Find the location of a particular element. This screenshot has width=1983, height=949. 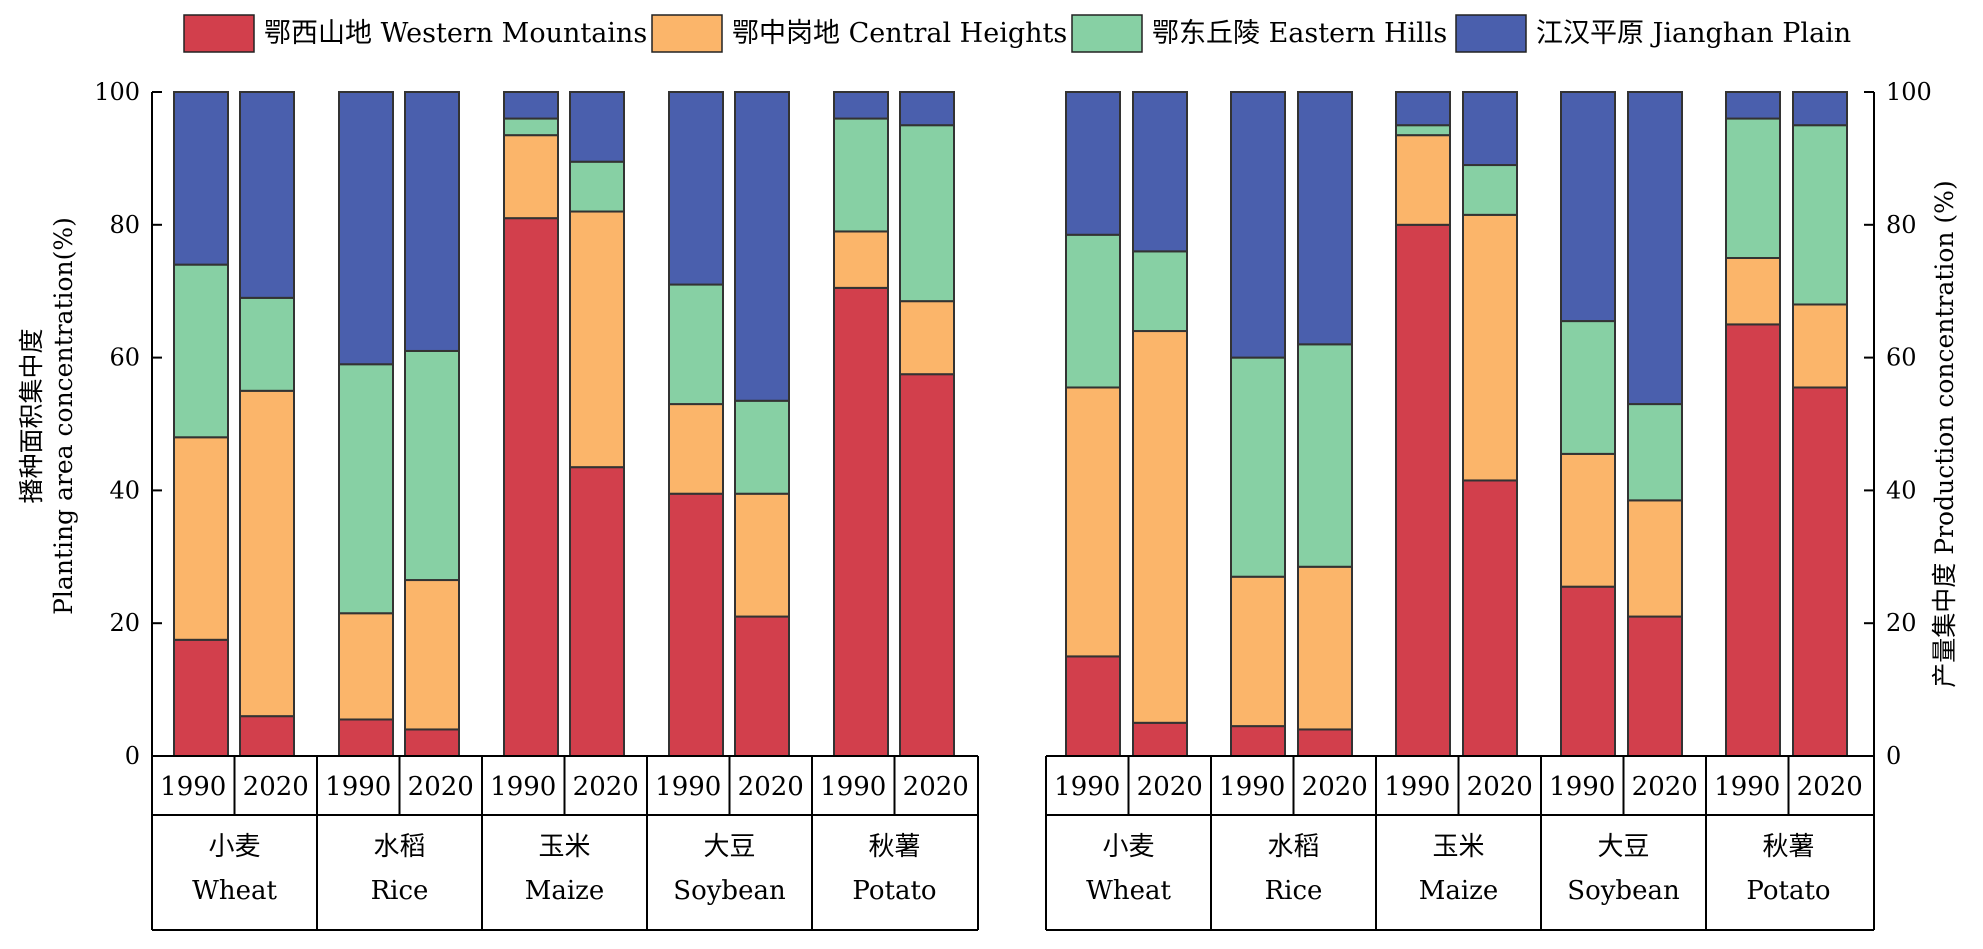

crop-label-en: Soybean is located at coordinates (729, 891).